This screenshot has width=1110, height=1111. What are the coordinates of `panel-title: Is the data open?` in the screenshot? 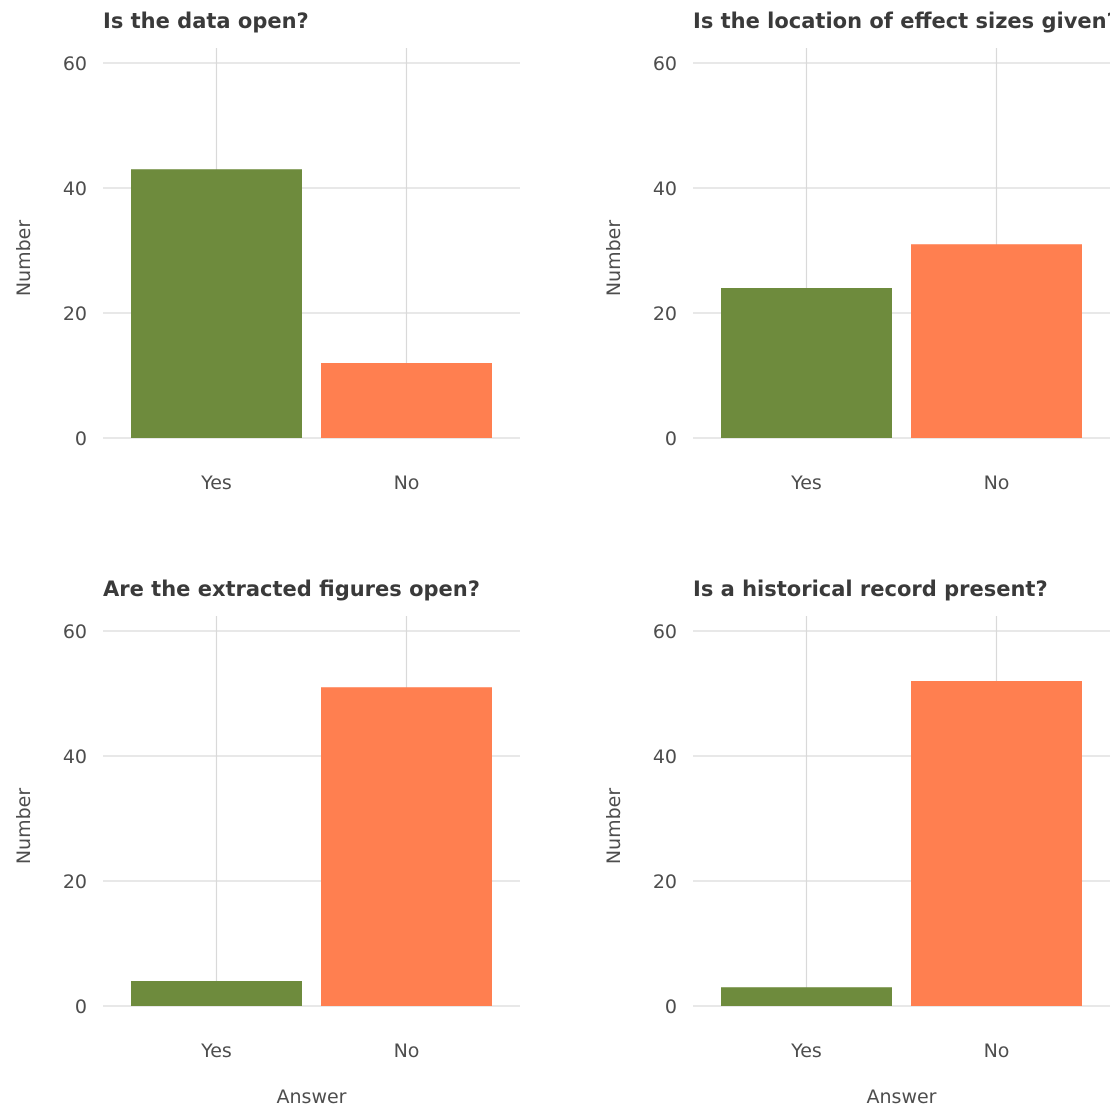 It's located at (206, 21).